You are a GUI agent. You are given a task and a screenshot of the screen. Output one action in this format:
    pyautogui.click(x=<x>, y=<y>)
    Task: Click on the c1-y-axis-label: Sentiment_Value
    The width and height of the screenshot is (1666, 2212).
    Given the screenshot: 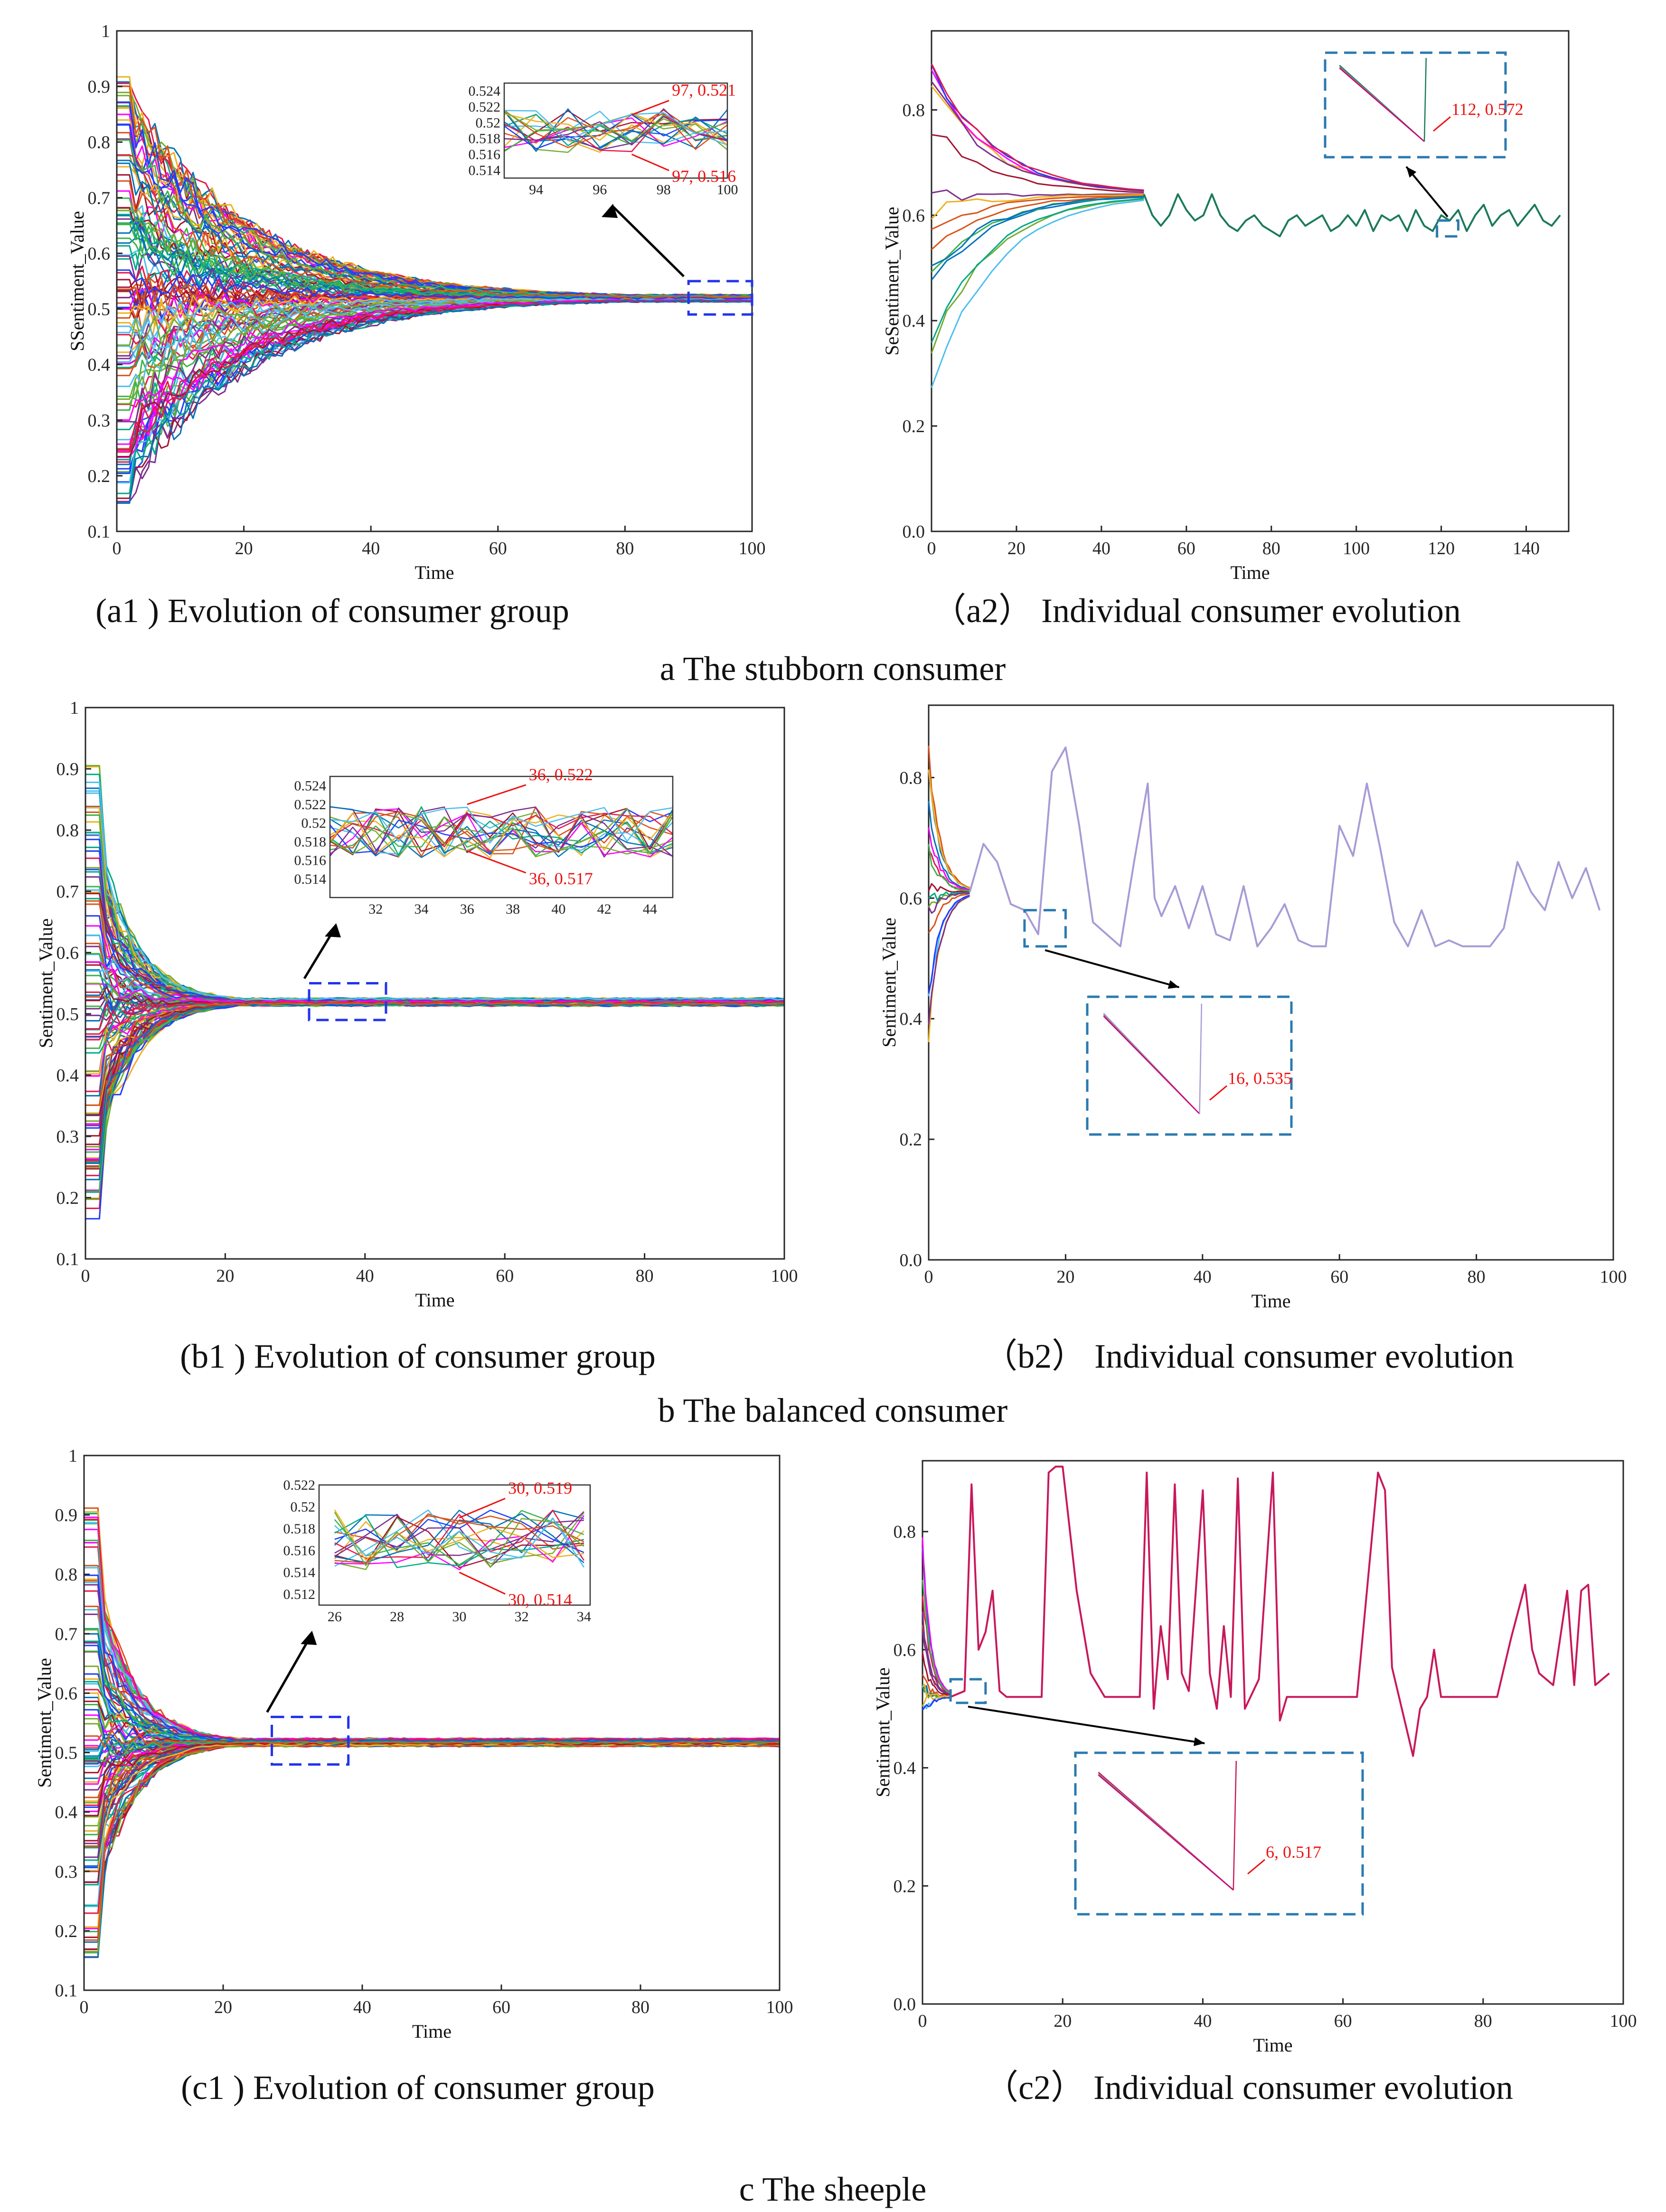 What is the action you would take?
    pyautogui.click(x=44, y=1722)
    